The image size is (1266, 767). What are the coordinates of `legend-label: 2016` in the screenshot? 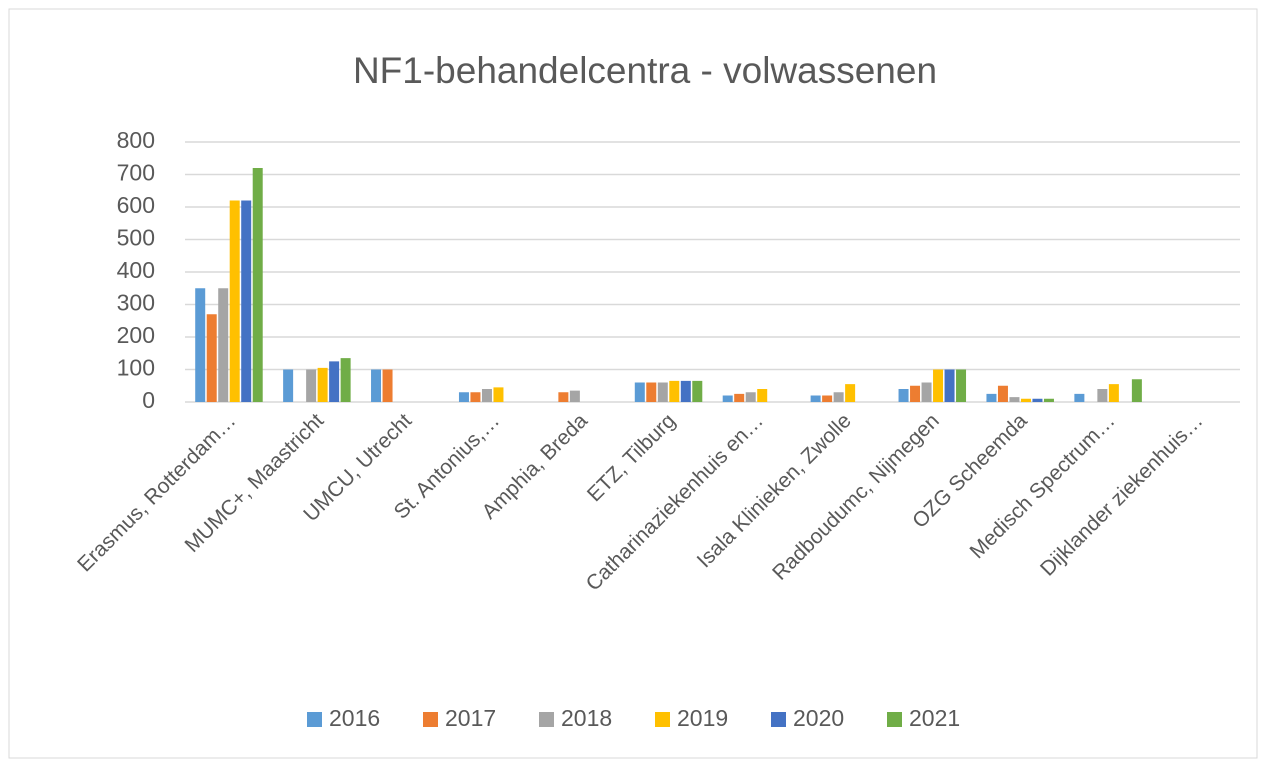 It's located at (354, 718).